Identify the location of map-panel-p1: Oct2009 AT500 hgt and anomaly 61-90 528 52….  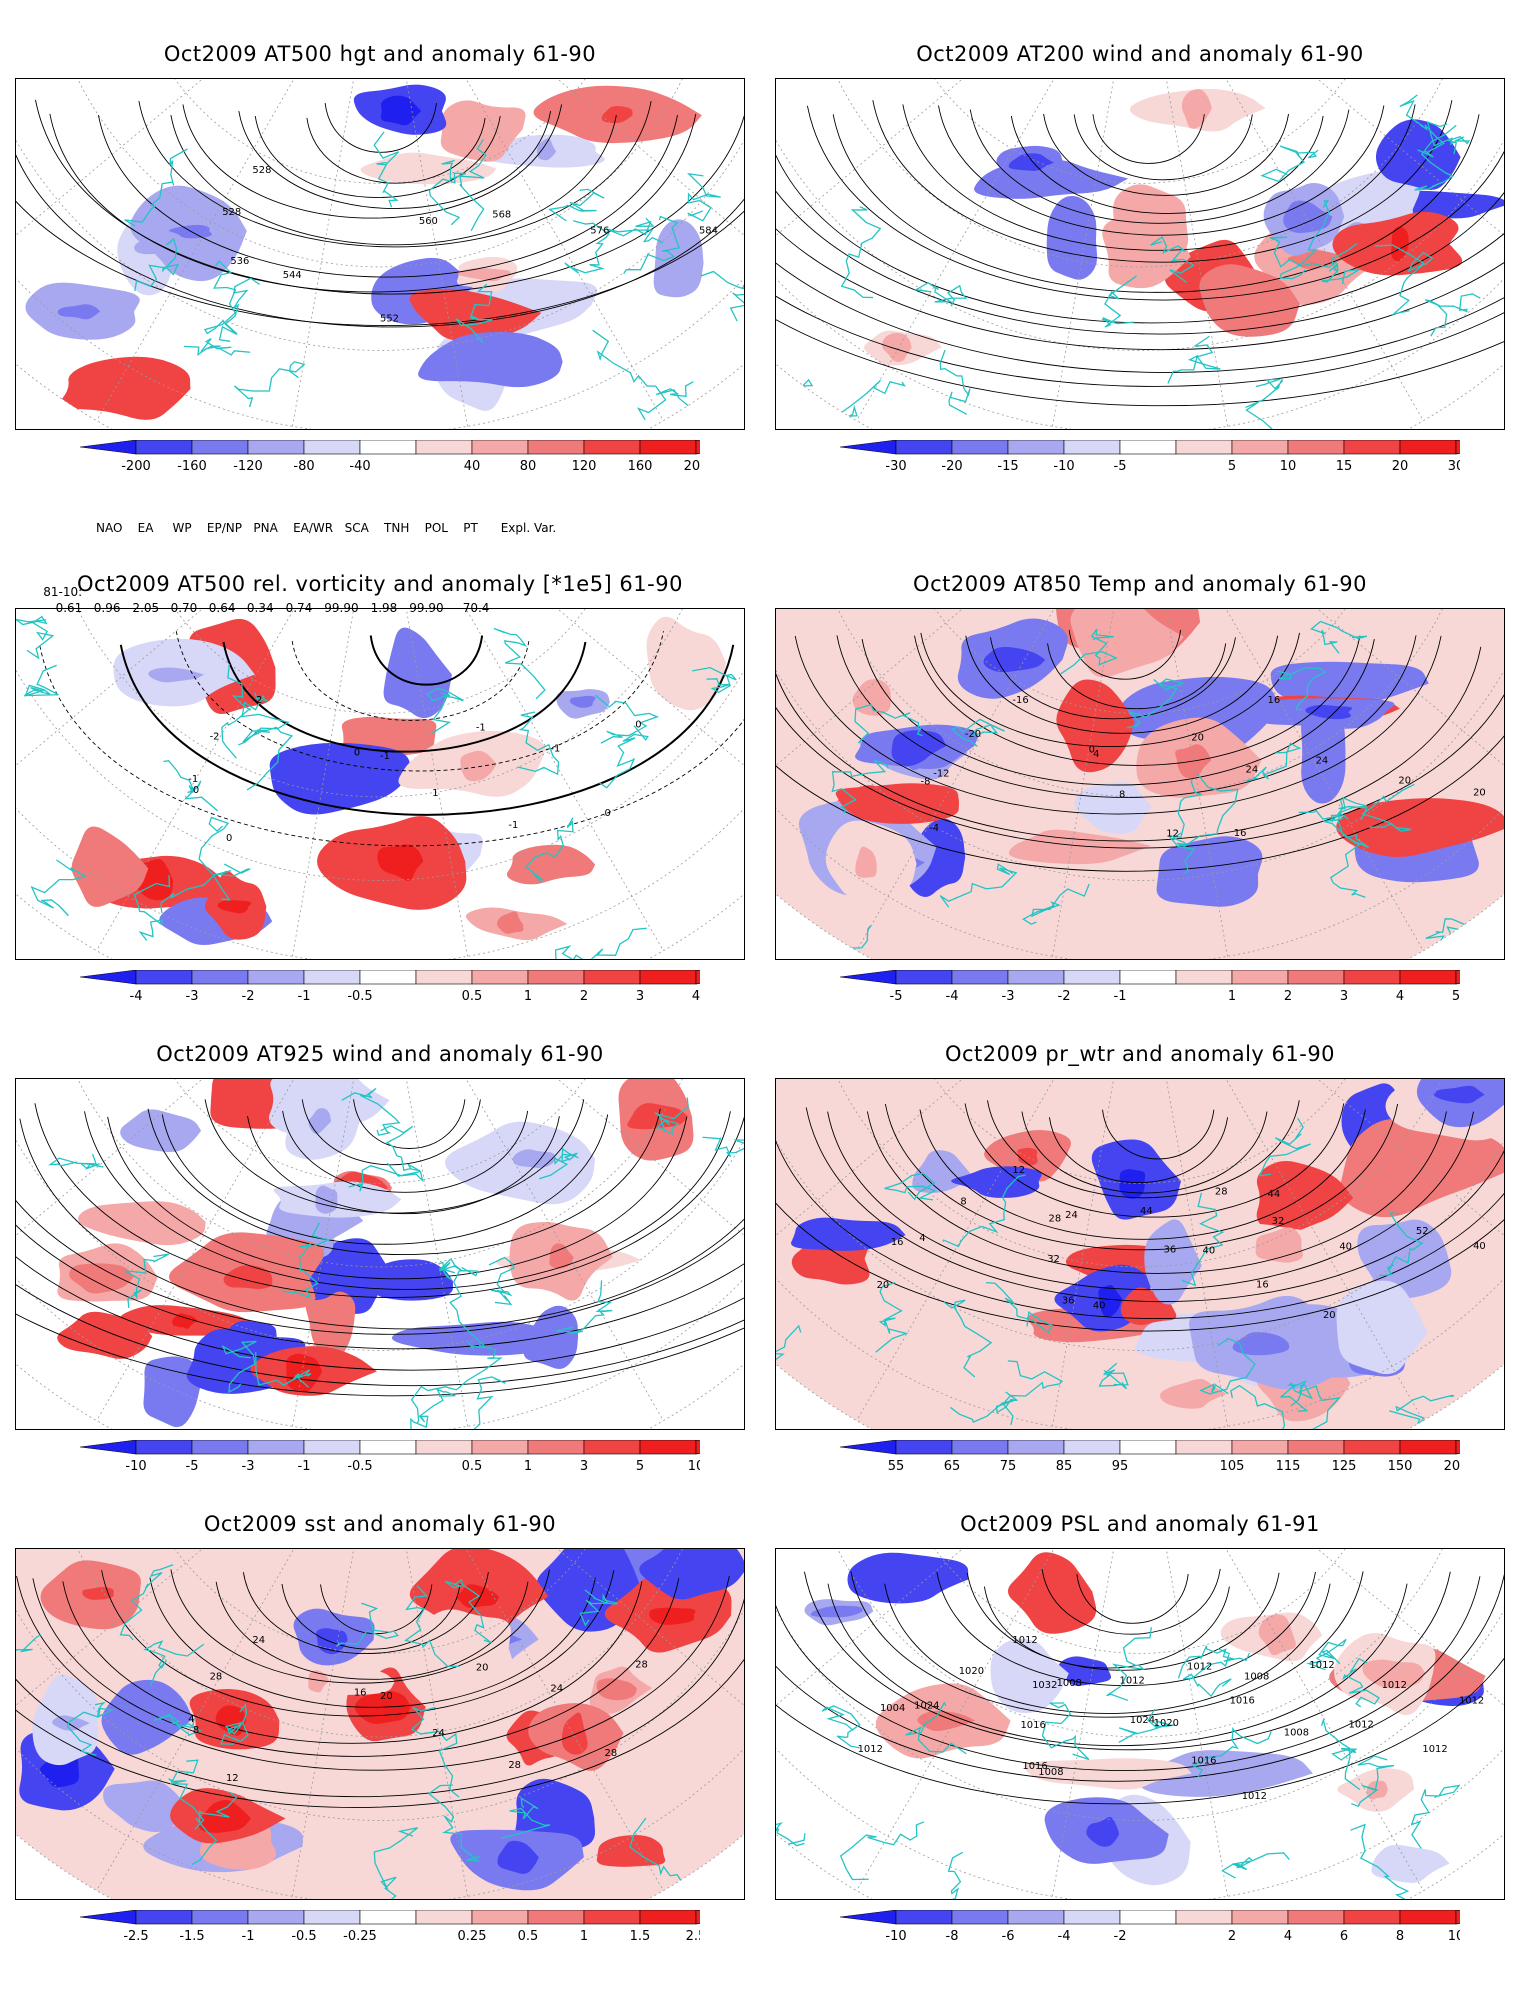
(380, 277).